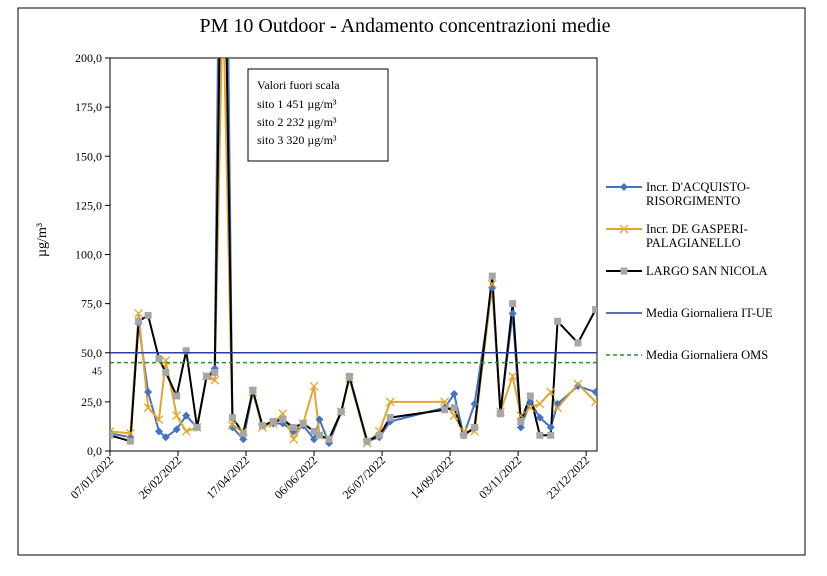  I want to click on y-tick-label: 175,0, so click(88, 107).